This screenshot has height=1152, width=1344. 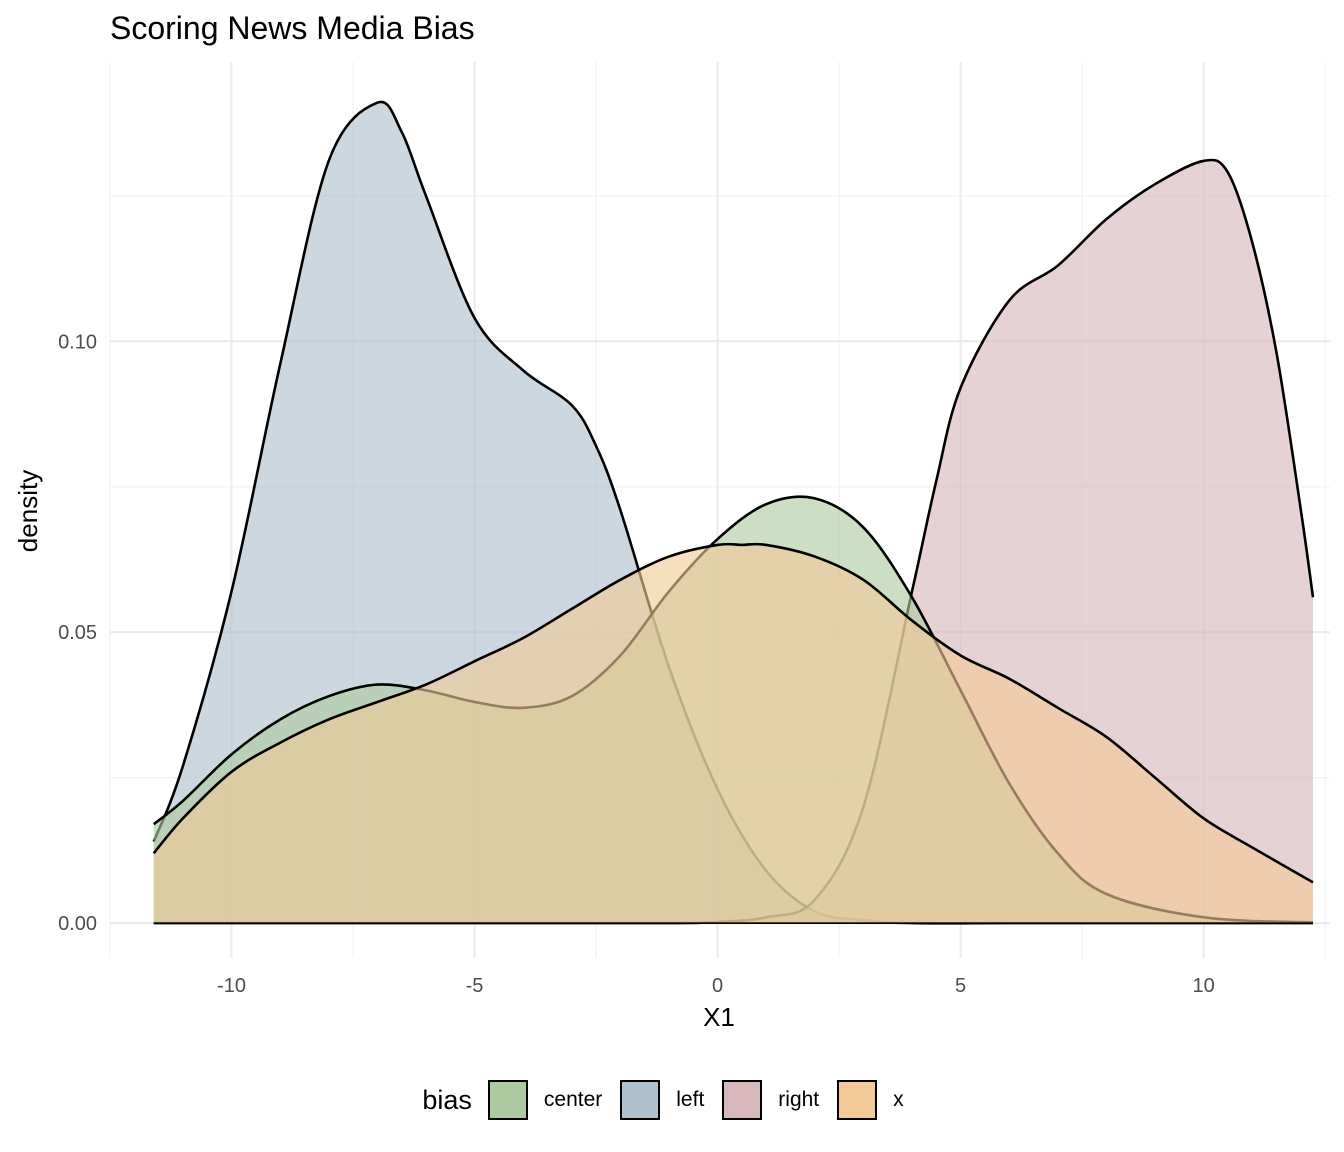 I want to click on y-tick-label: 0.10, so click(x=77, y=342).